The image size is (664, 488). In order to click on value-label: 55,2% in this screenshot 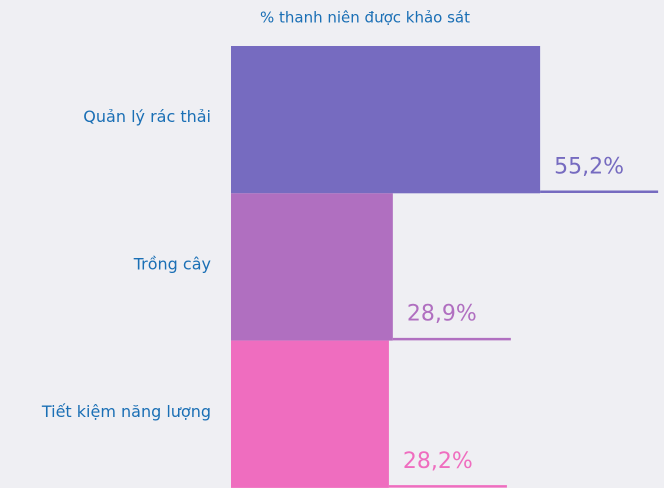, I will do `click(589, 166)`.